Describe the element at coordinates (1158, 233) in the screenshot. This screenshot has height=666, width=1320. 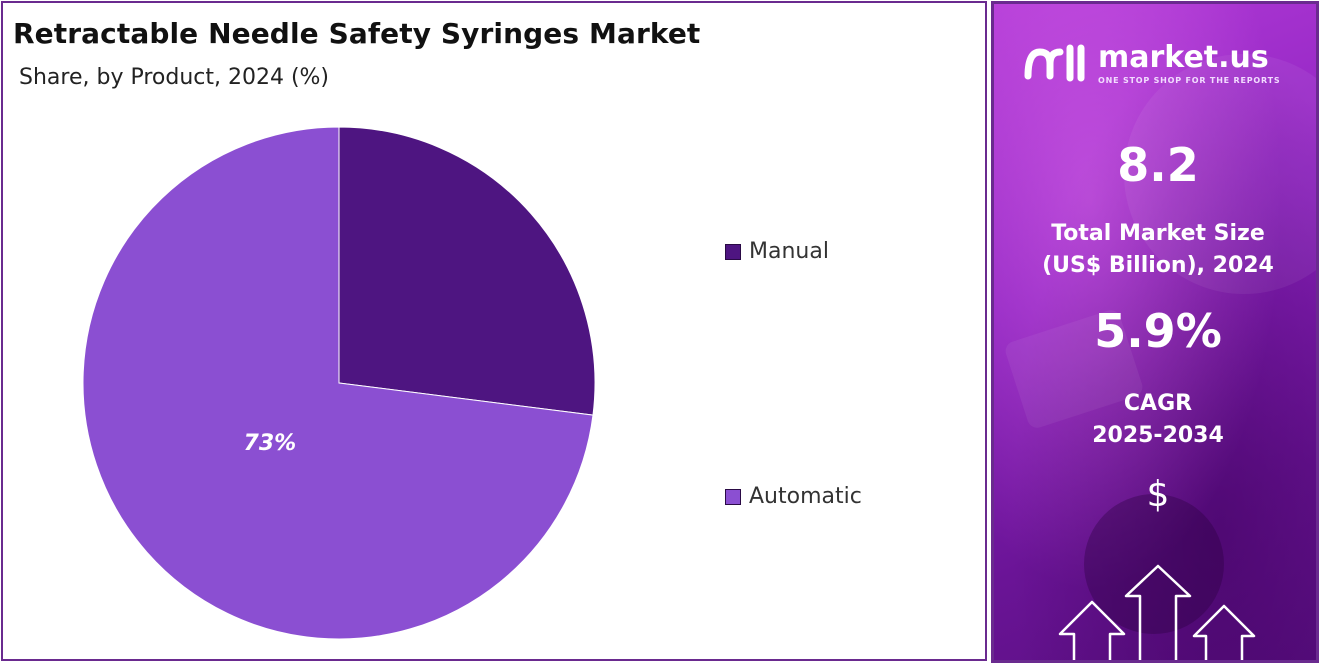
I see `market-size-label-line1: Total Market Size` at that location.